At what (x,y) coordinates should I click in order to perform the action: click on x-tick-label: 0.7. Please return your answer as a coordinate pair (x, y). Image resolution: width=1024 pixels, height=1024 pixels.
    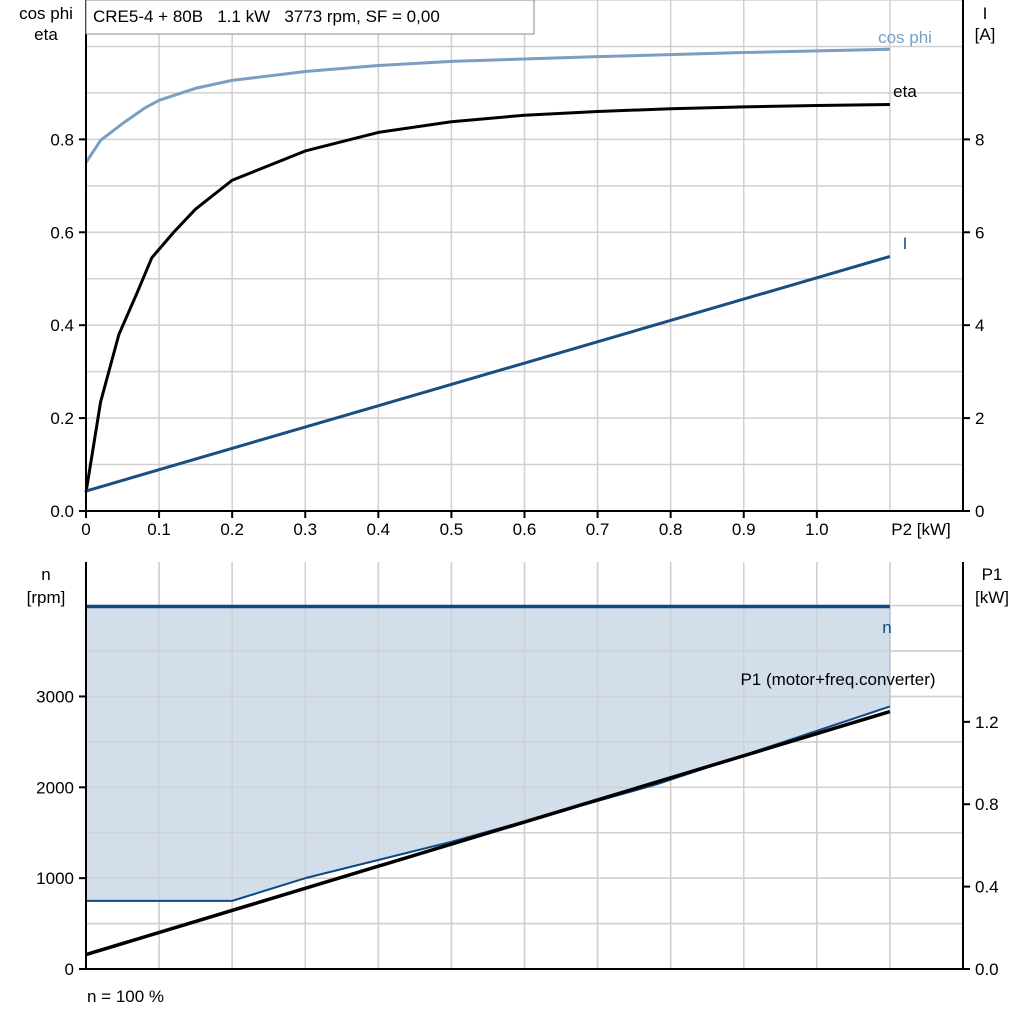
    Looking at the image, I should click on (598, 529).